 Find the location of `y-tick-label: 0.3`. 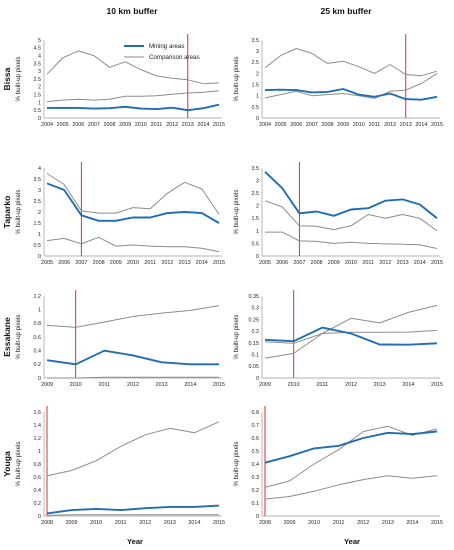

y-tick-label: 0.3 is located at coordinates (256, 309).